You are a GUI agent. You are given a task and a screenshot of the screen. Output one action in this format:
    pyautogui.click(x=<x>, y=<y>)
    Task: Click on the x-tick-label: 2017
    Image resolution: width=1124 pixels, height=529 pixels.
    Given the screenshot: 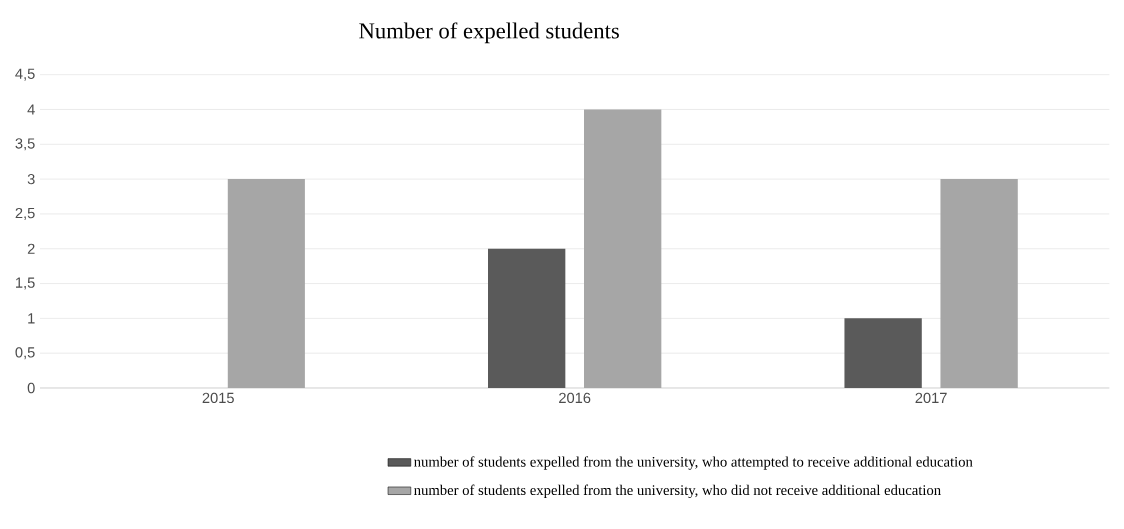 What is the action you would take?
    pyautogui.click(x=931, y=398)
    